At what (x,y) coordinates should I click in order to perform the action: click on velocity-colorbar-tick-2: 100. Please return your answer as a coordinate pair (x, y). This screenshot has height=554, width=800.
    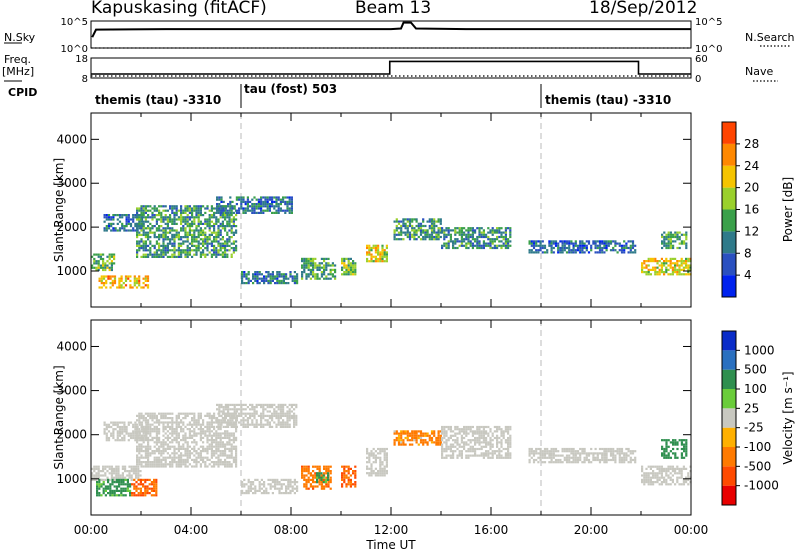
    Looking at the image, I should click on (755, 389).